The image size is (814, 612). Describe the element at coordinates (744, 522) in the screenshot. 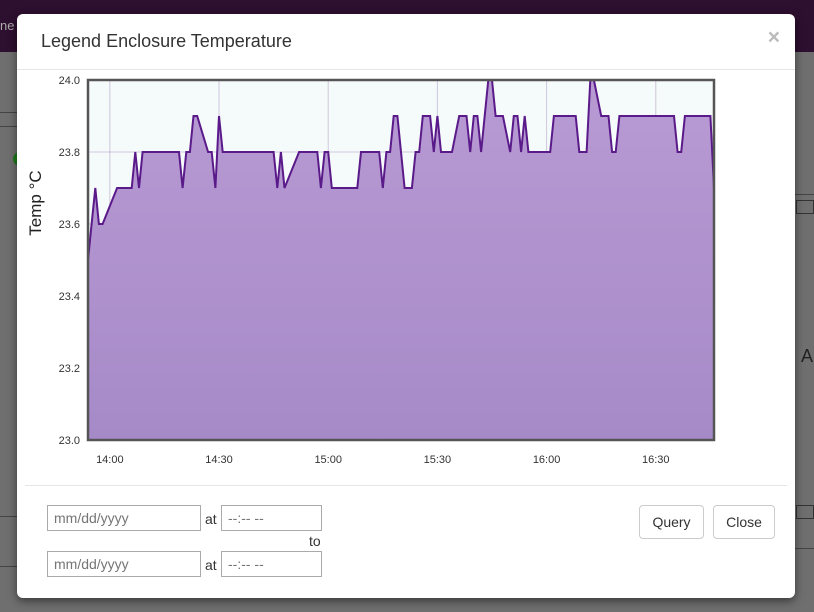

I see `close-button: Close` at that location.